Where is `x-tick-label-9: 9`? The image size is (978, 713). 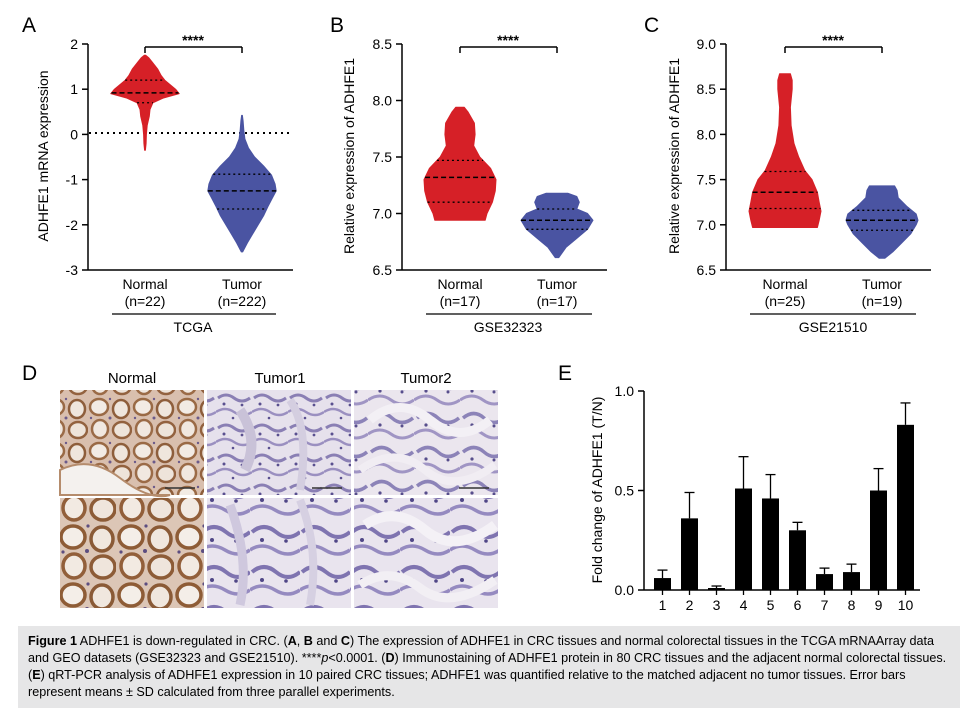 x-tick-label-9: 9 is located at coordinates (879, 605).